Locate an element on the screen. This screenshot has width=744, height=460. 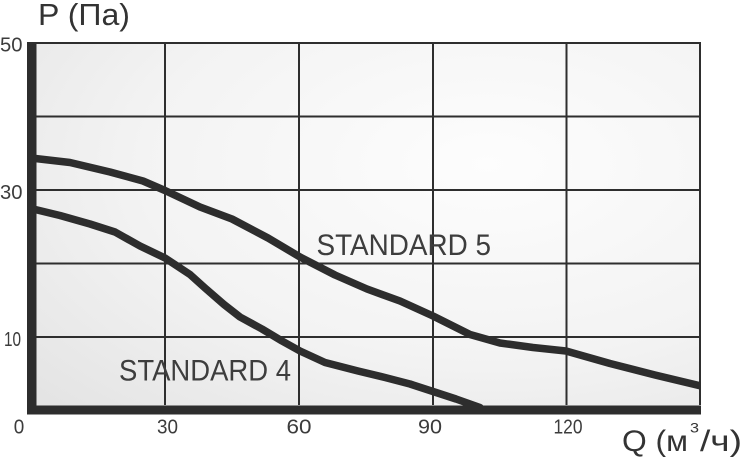
svg-text: Q (м is located at coordinates (655, 441).